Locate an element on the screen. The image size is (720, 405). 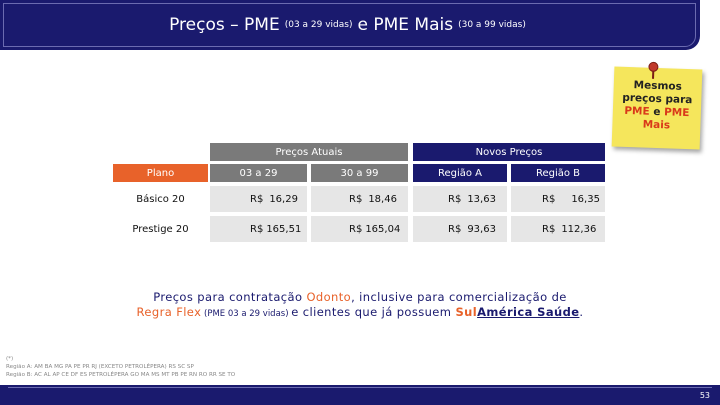
price-cell: R$ 18,46 is located at coordinates (359, 199).